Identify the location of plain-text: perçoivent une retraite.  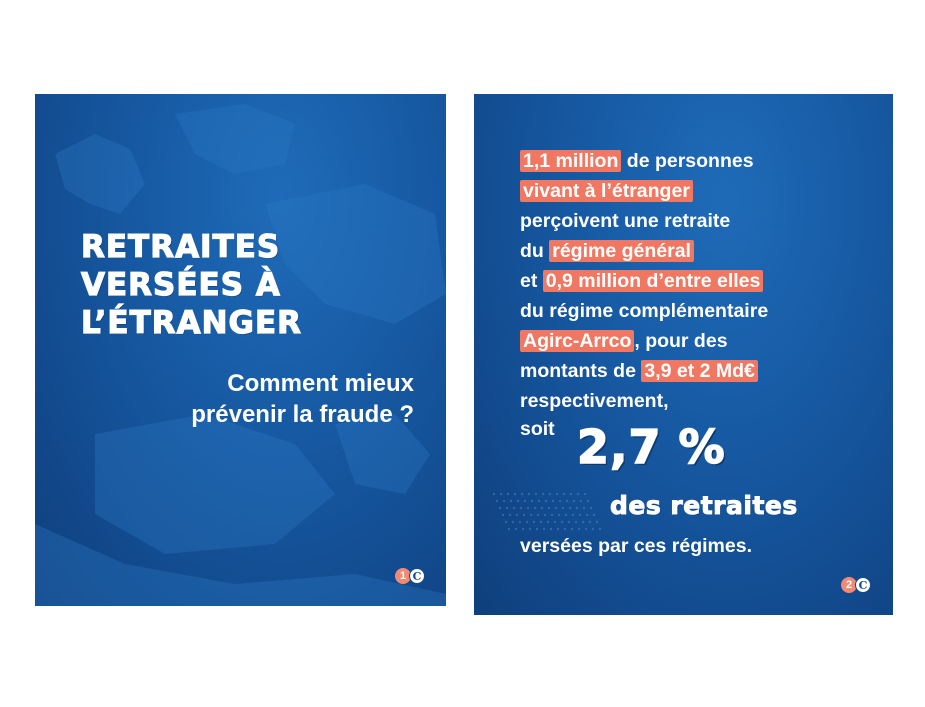
(625, 221).